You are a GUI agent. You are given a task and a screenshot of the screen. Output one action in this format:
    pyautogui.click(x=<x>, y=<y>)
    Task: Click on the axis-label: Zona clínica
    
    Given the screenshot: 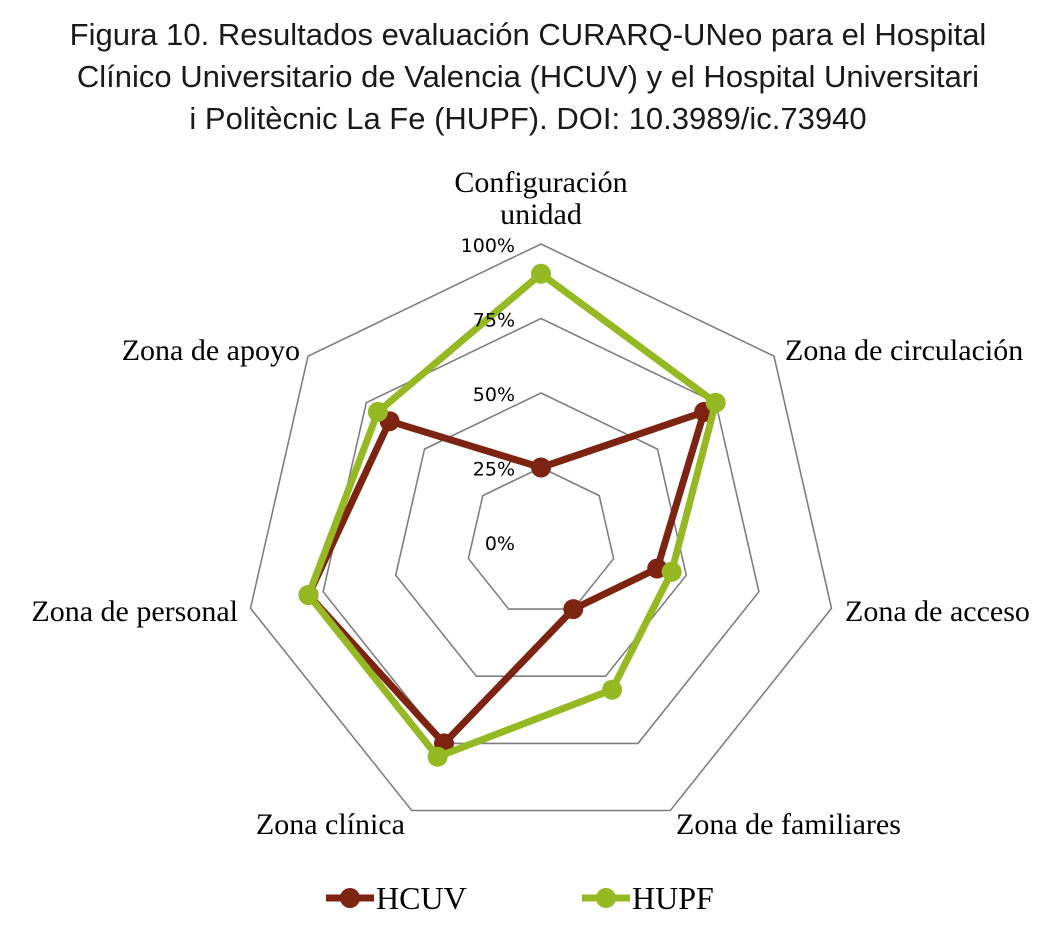 What is the action you would take?
    pyautogui.click(x=330, y=824)
    